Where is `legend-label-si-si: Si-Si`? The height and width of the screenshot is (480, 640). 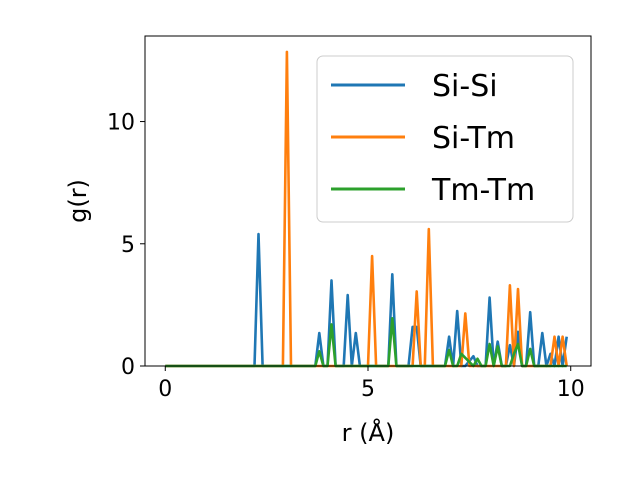
legend-label-si-si: Si-Si is located at coordinates (465, 86).